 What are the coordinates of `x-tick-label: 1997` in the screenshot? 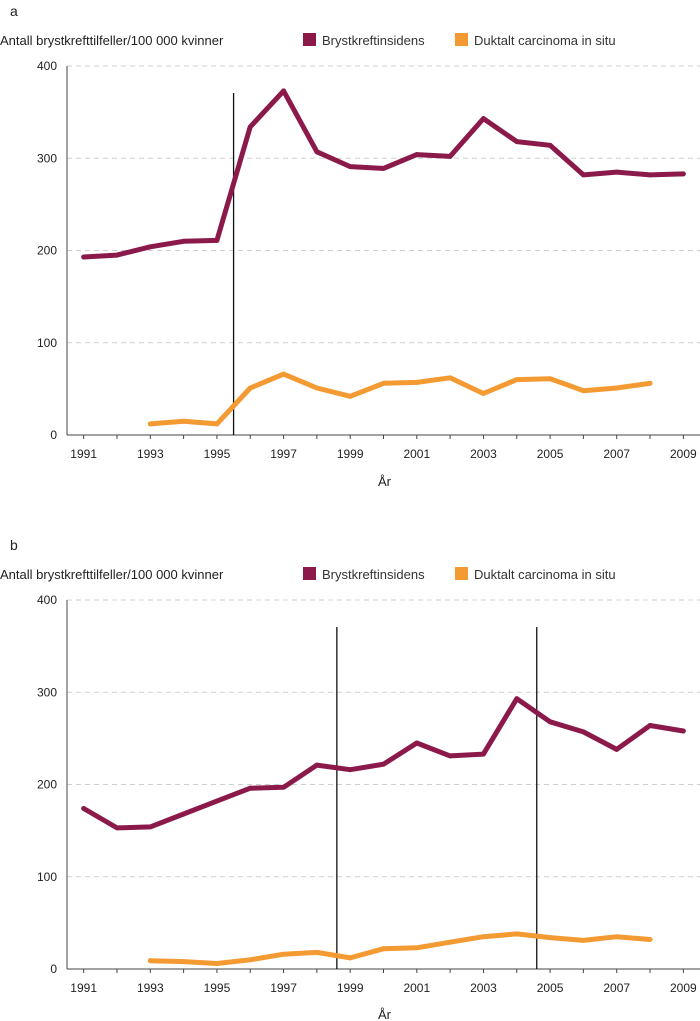 It's located at (283, 988).